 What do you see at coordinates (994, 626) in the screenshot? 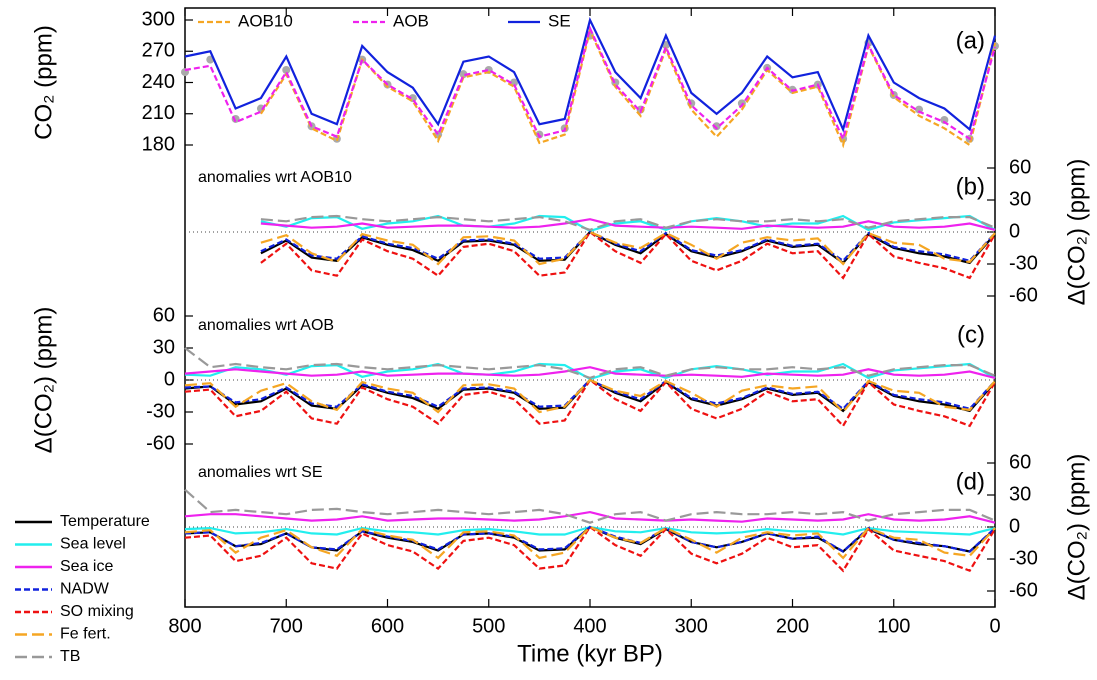
I see `x-tick-label: 0` at bounding box center [994, 626].